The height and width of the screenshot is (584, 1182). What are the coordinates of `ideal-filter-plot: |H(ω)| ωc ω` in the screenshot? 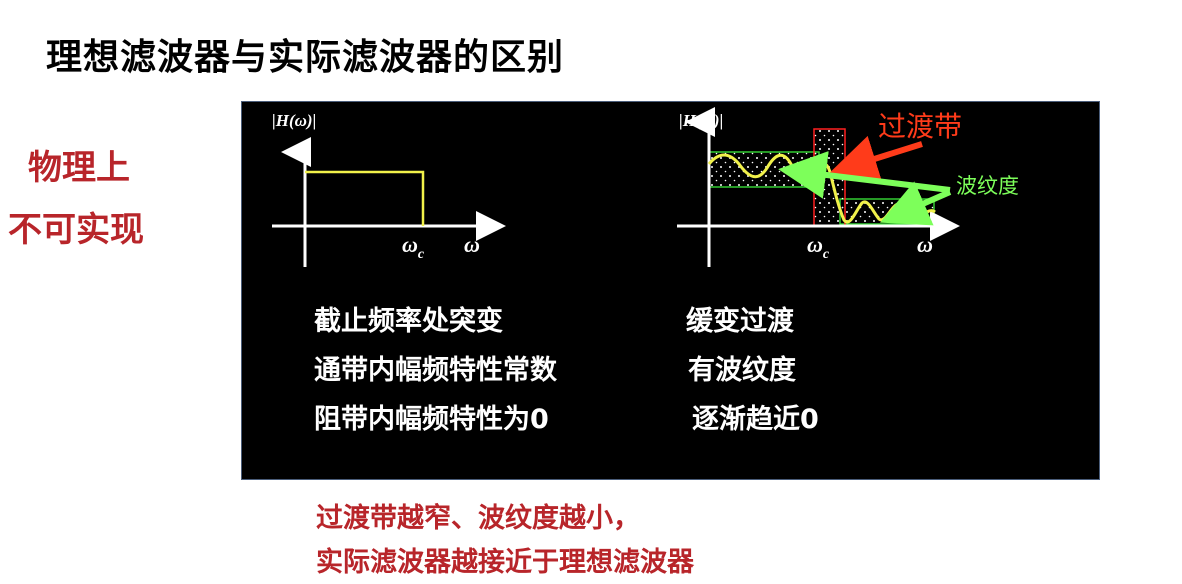 It's located at (389, 189).